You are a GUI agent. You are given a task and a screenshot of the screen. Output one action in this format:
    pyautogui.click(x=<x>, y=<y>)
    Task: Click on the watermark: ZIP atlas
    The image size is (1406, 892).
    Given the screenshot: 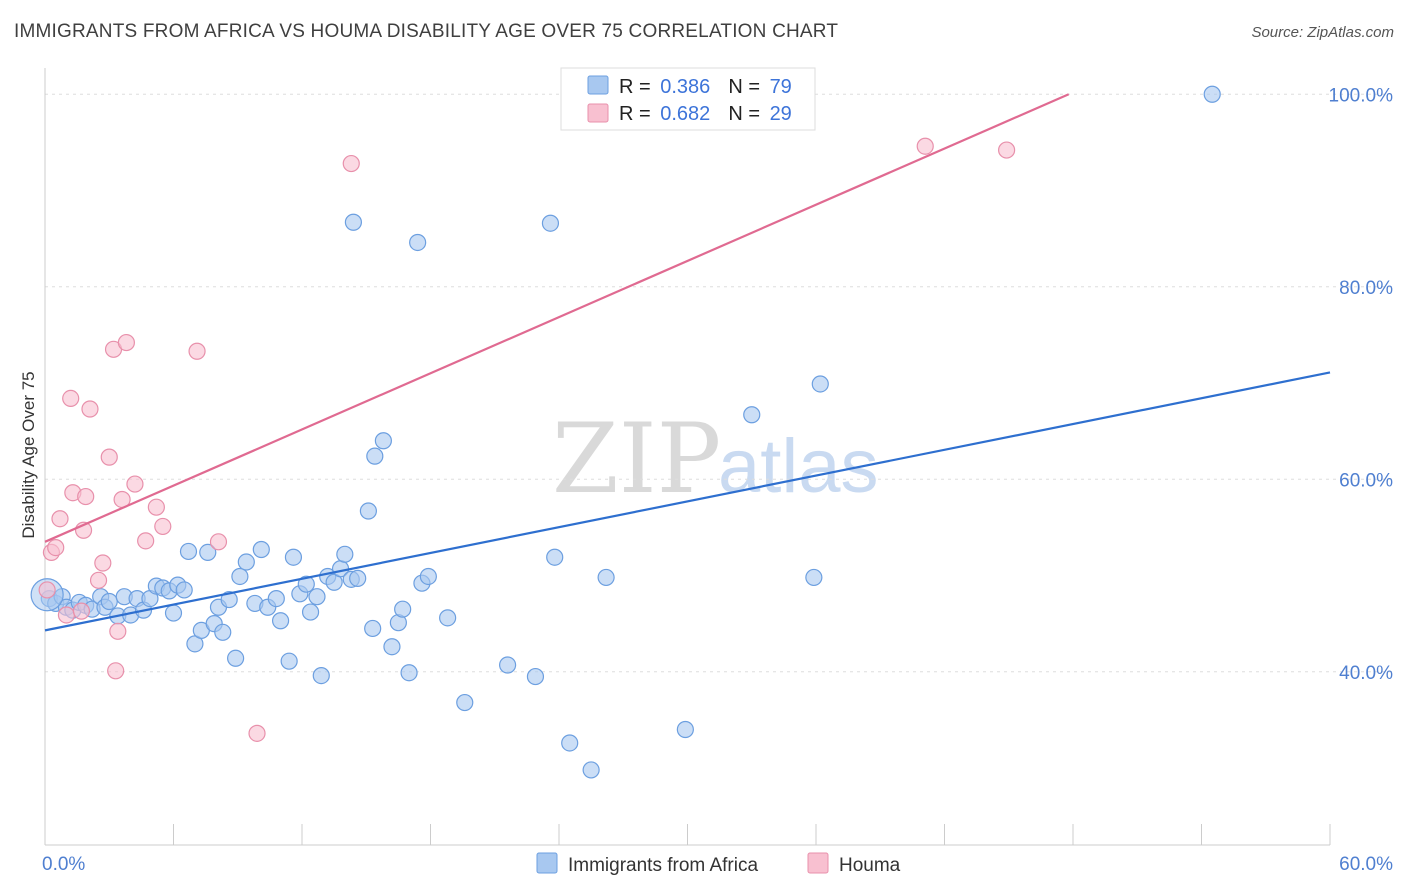 What is the action you would take?
    pyautogui.click(x=715, y=459)
    